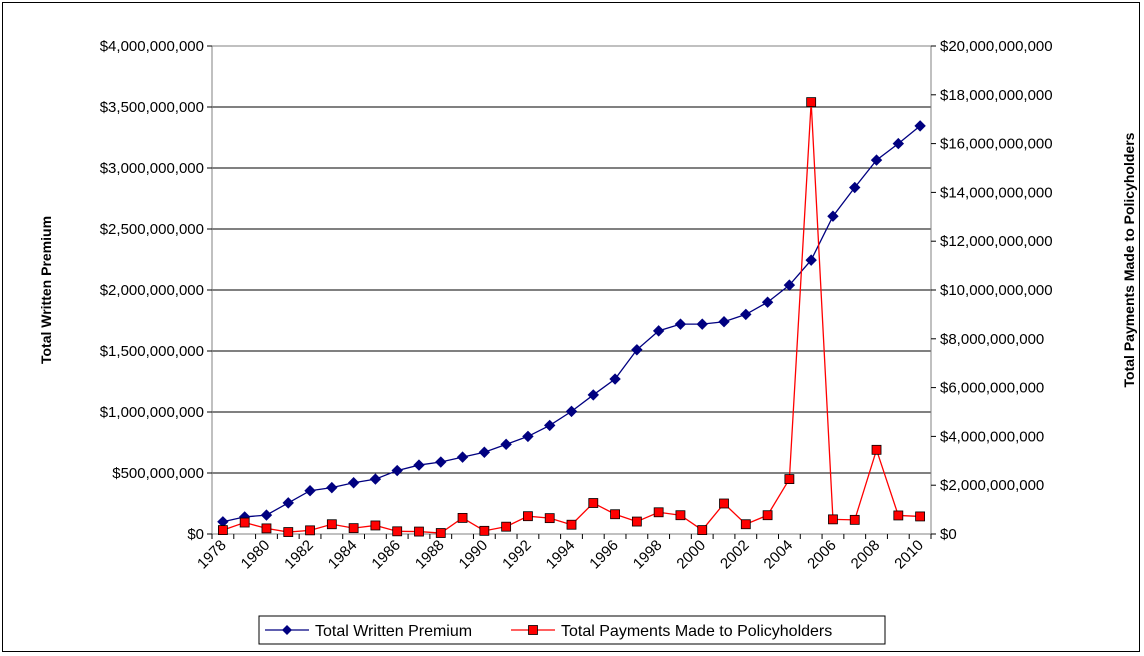  What do you see at coordinates (992, 339) in the screenshot?
I see `right-tick-label: $8,000,000,000` at bounding box center [992, 339].